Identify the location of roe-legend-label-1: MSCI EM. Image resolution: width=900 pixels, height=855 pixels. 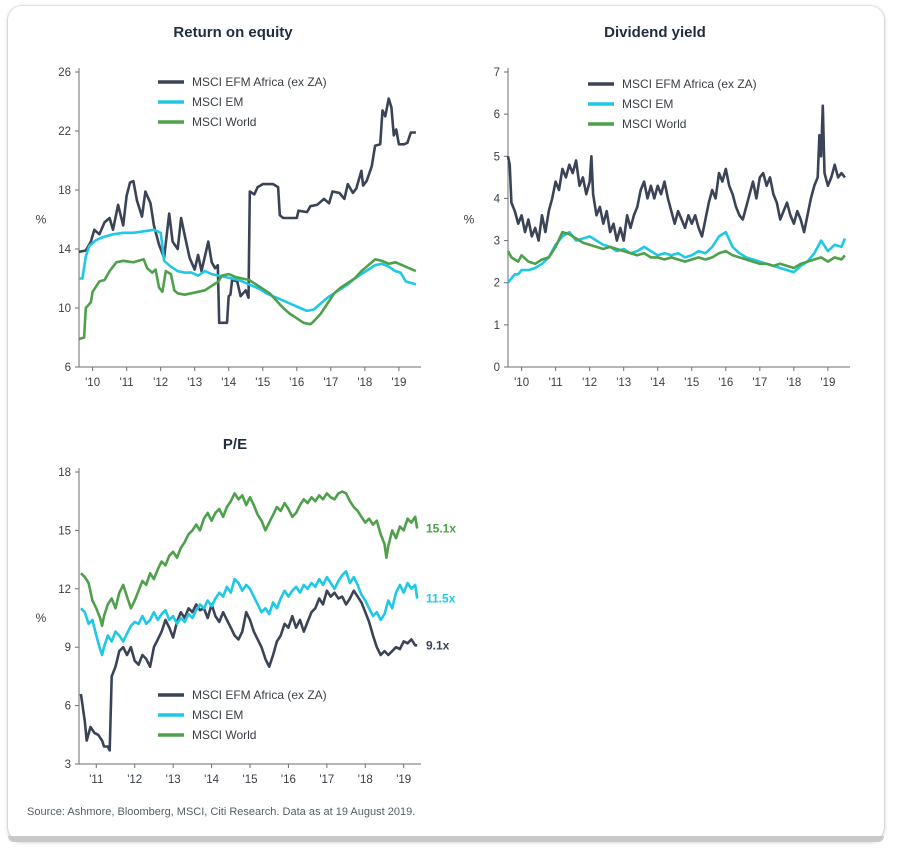
(217, 102).